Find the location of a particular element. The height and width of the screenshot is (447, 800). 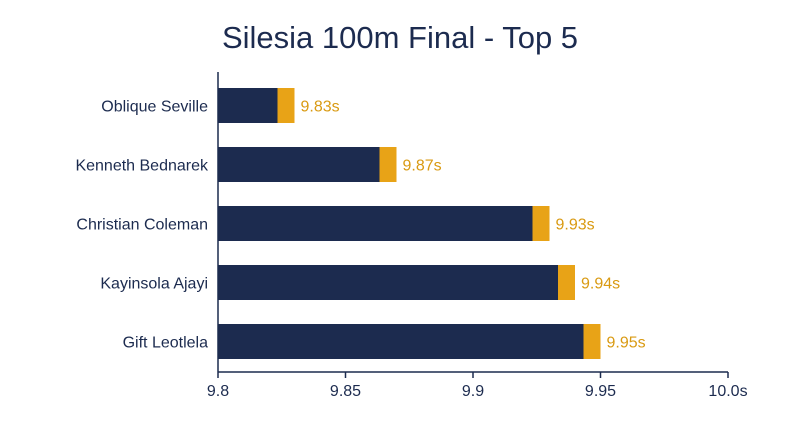

data-label: 9.83s is located at coordinates (320, 107).